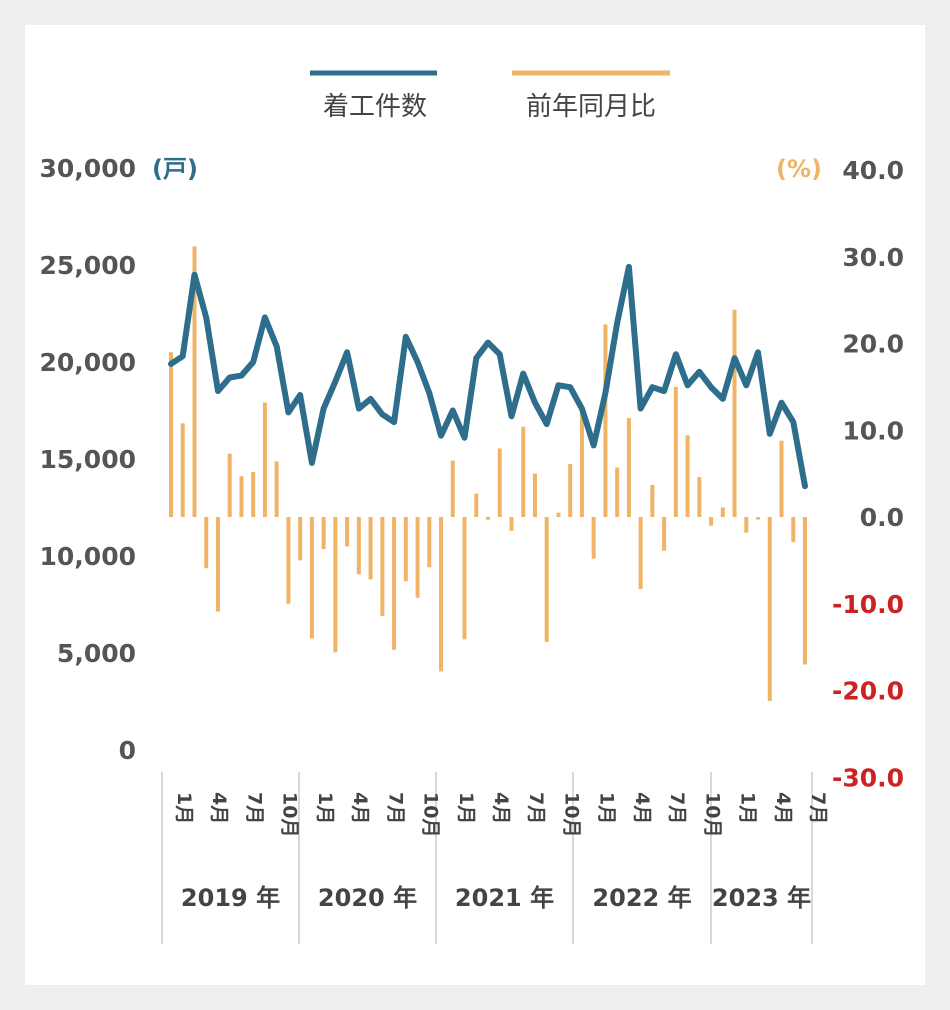  Describe the element at coordinates (88, 459) in the screenshot. I see `left-tick-label: 15,000` at that location.